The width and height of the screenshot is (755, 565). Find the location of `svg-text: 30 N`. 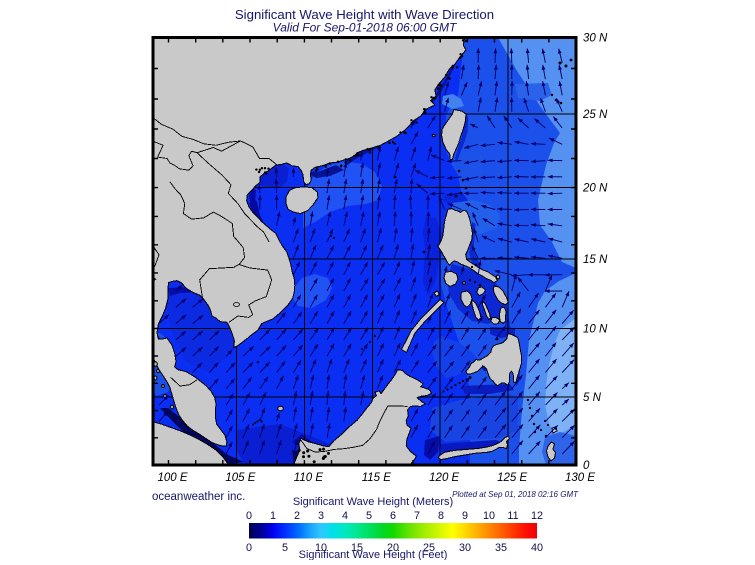

svg-text: 30 N is located at coordinates (595, 39).